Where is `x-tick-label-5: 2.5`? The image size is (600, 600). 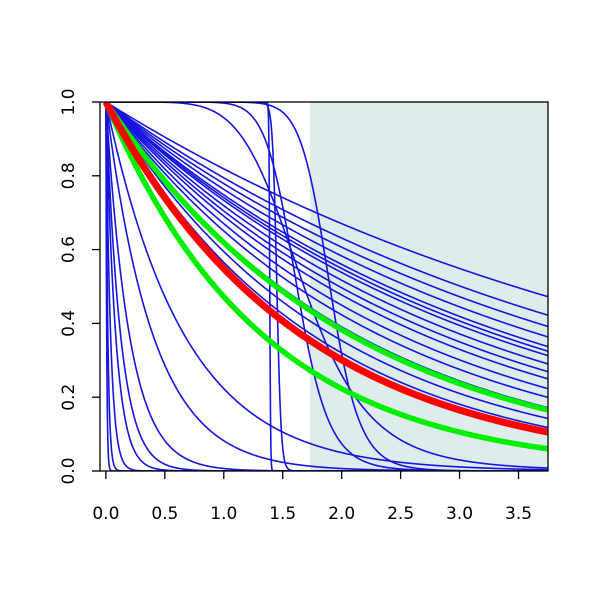 x-tick-label-5: 2.5 is located at coordinates (400, 514).